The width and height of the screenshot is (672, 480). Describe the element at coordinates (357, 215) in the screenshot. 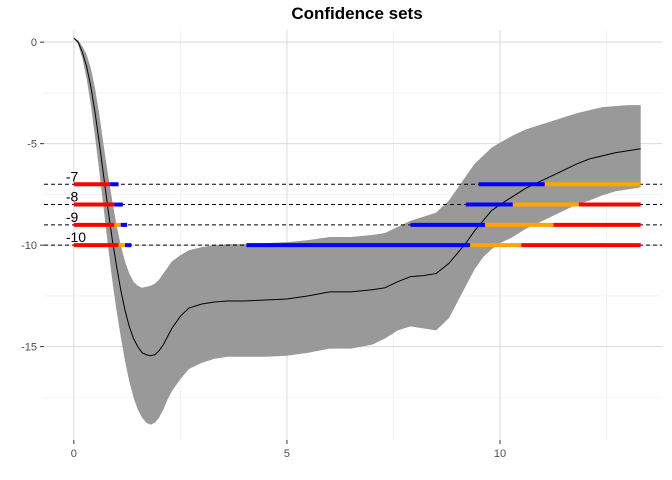

I see `confidence-set-segments` at that location.